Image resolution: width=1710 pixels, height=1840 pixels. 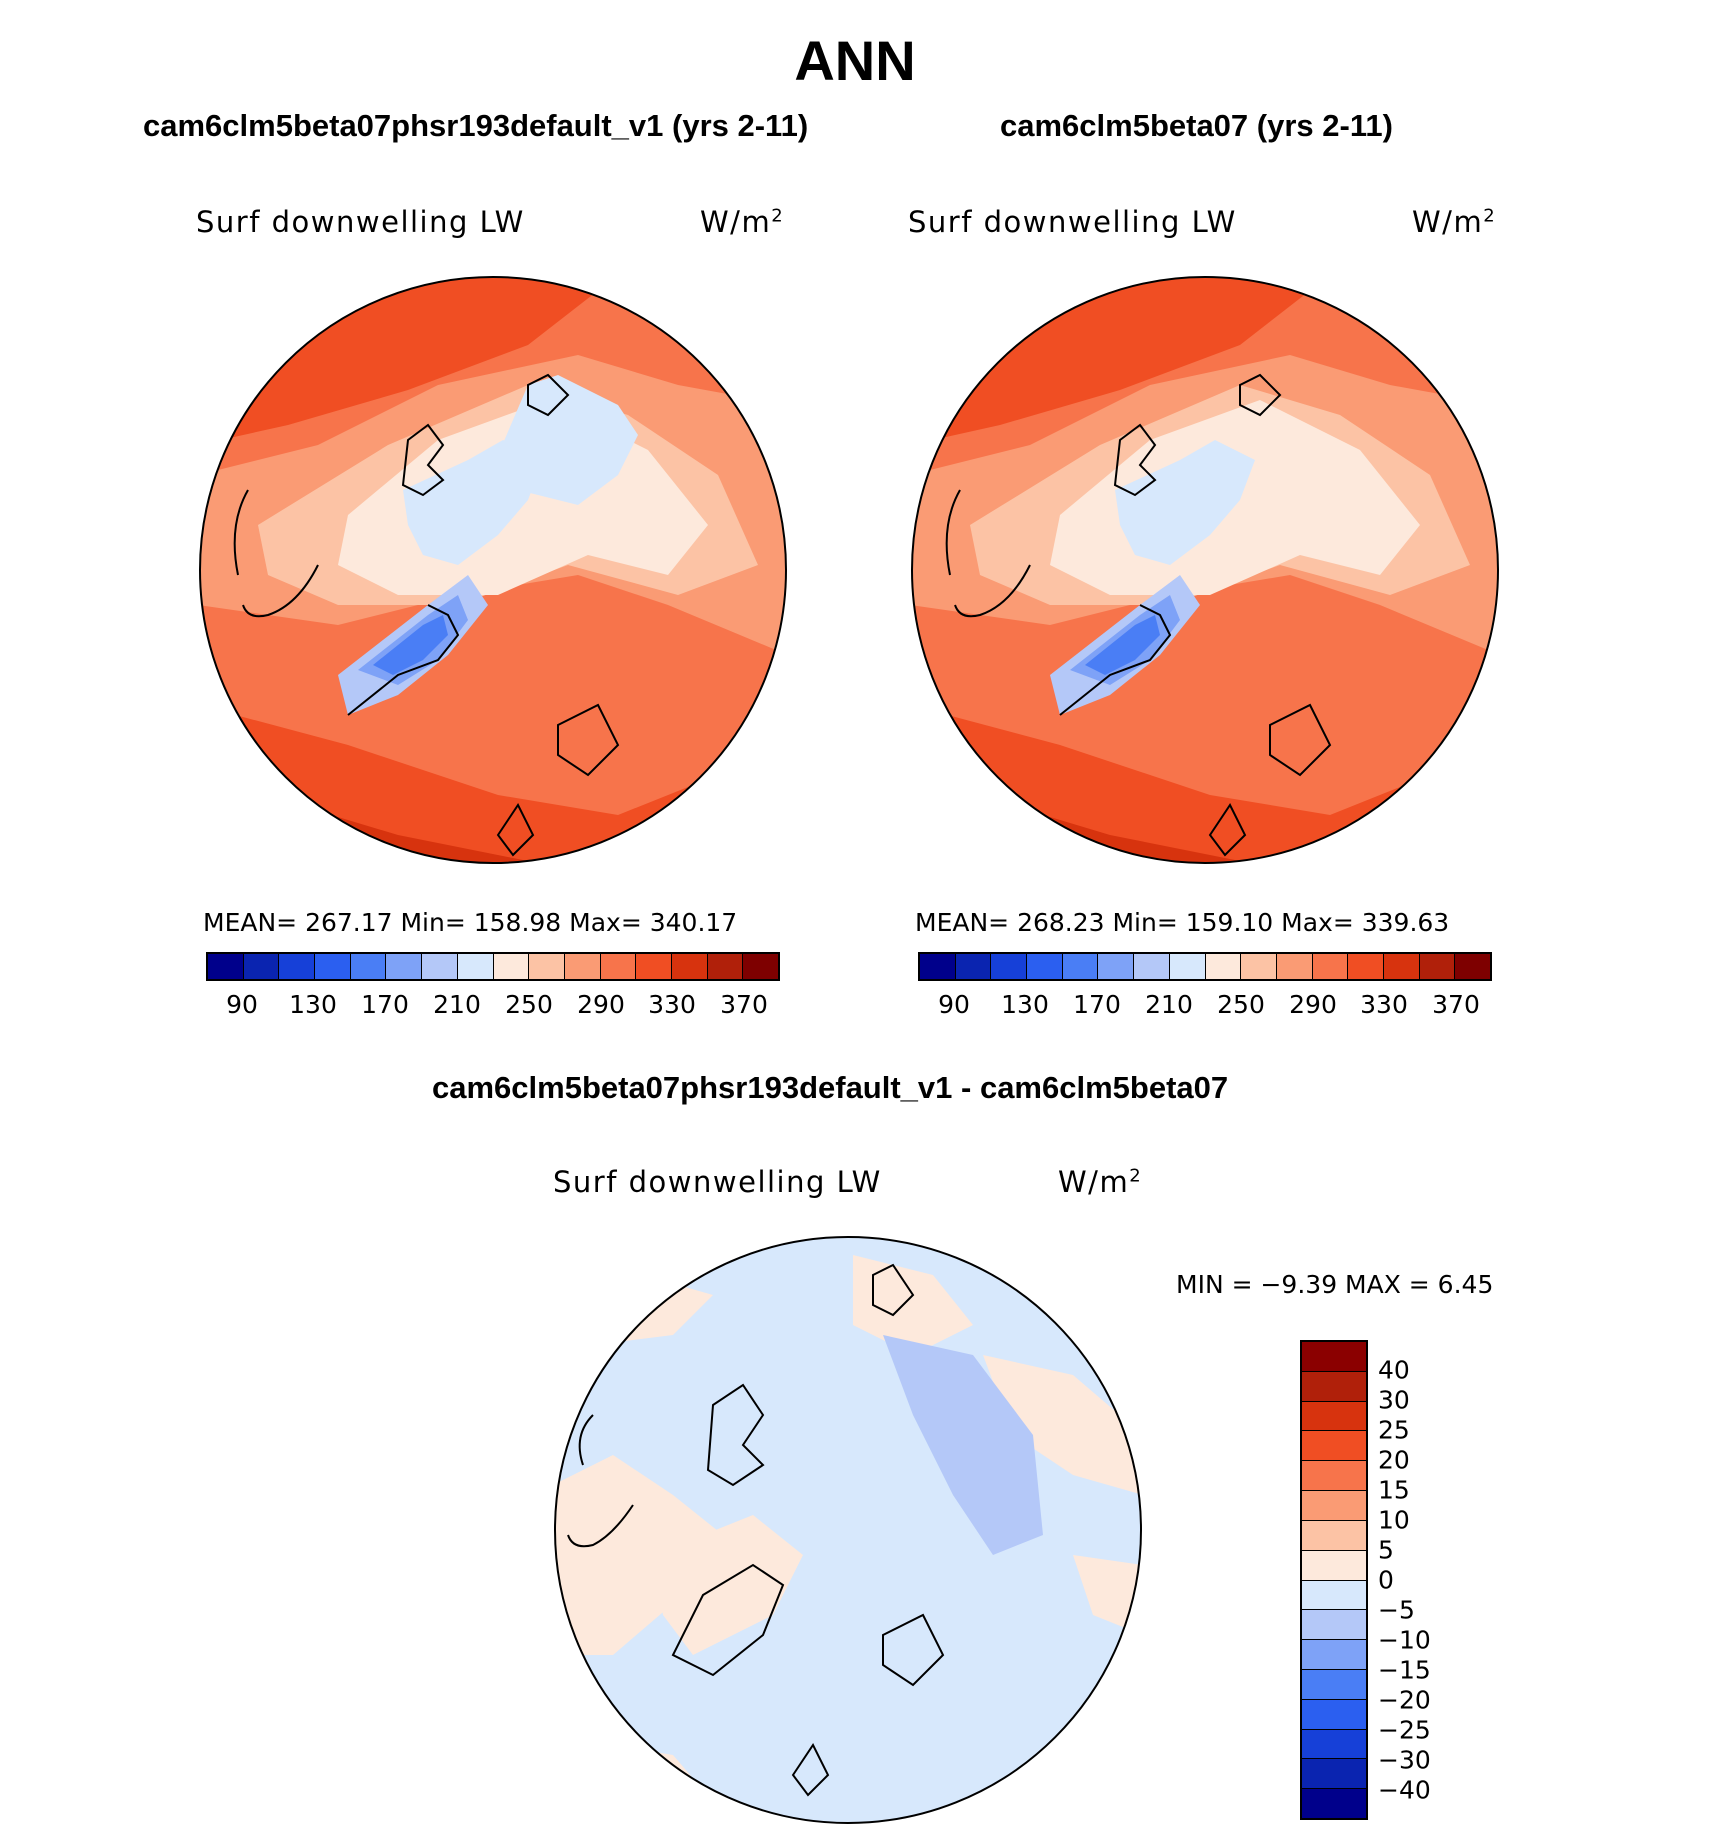 What do you see at coordinates (1394, 1490) in the screenshot?
I see `cbar-tick: 15` at bounding box center [1394, 1490].